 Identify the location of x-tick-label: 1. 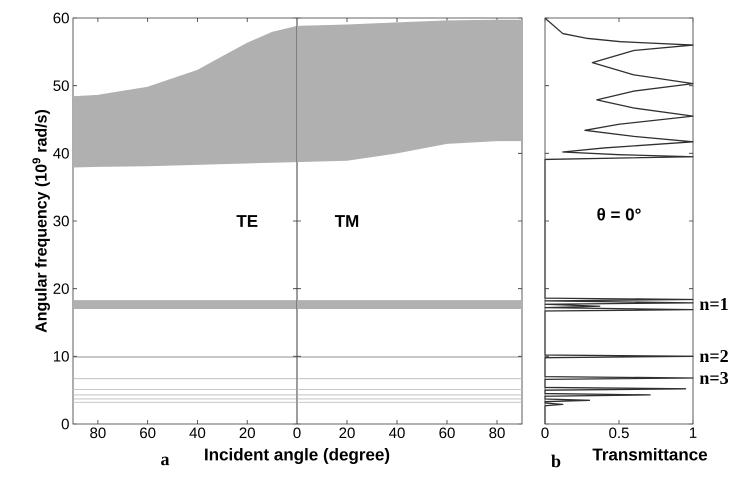
(693, 433).